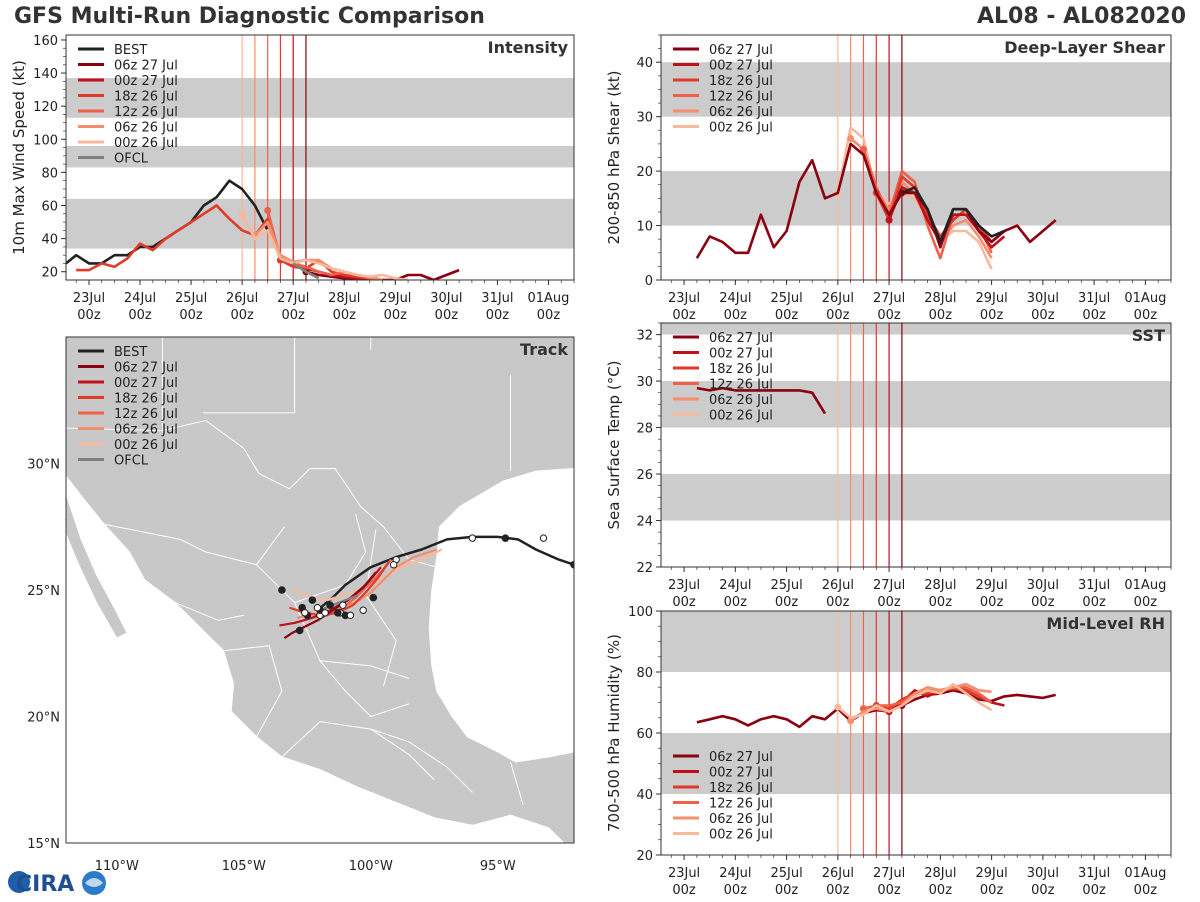 The image size is (1200, 902). What do you see at coordinates (268, 210) in the screenshot?
I see `marker-12z-26-jul` at bounding box center [268, 210].